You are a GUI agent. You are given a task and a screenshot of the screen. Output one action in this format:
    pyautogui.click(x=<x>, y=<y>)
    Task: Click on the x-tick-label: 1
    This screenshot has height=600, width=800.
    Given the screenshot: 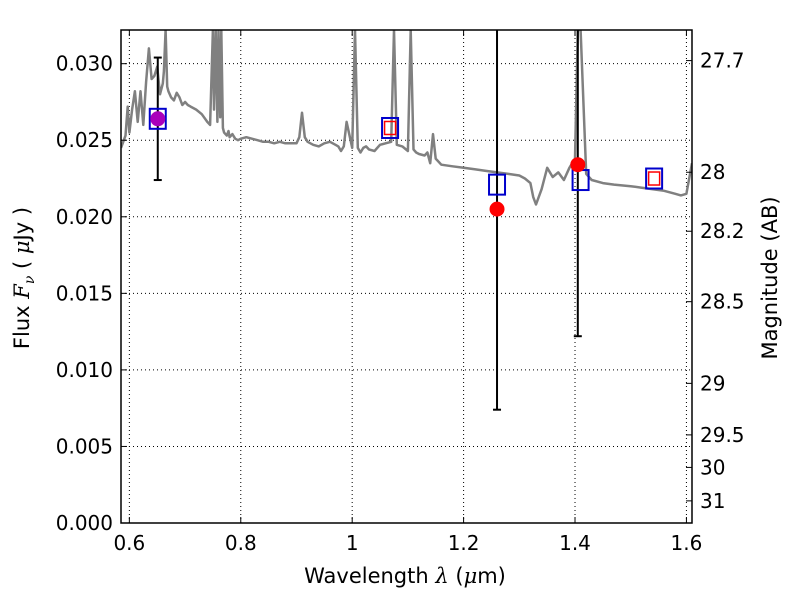 What is the action you would take?
    pyautogui.click(x=352, y=543)
    